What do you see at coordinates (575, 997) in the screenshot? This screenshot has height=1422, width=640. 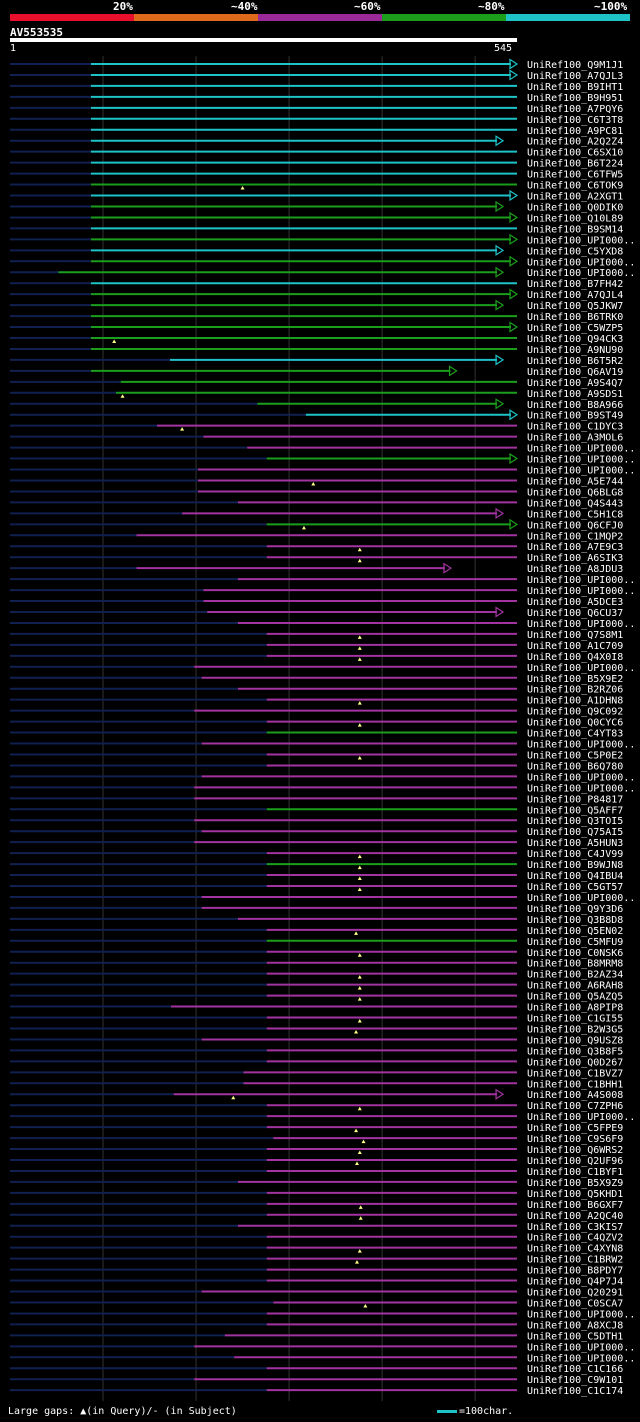 I see `hit-label: UniRef100_Q5AZQ5` at bounding box center [575, 997].